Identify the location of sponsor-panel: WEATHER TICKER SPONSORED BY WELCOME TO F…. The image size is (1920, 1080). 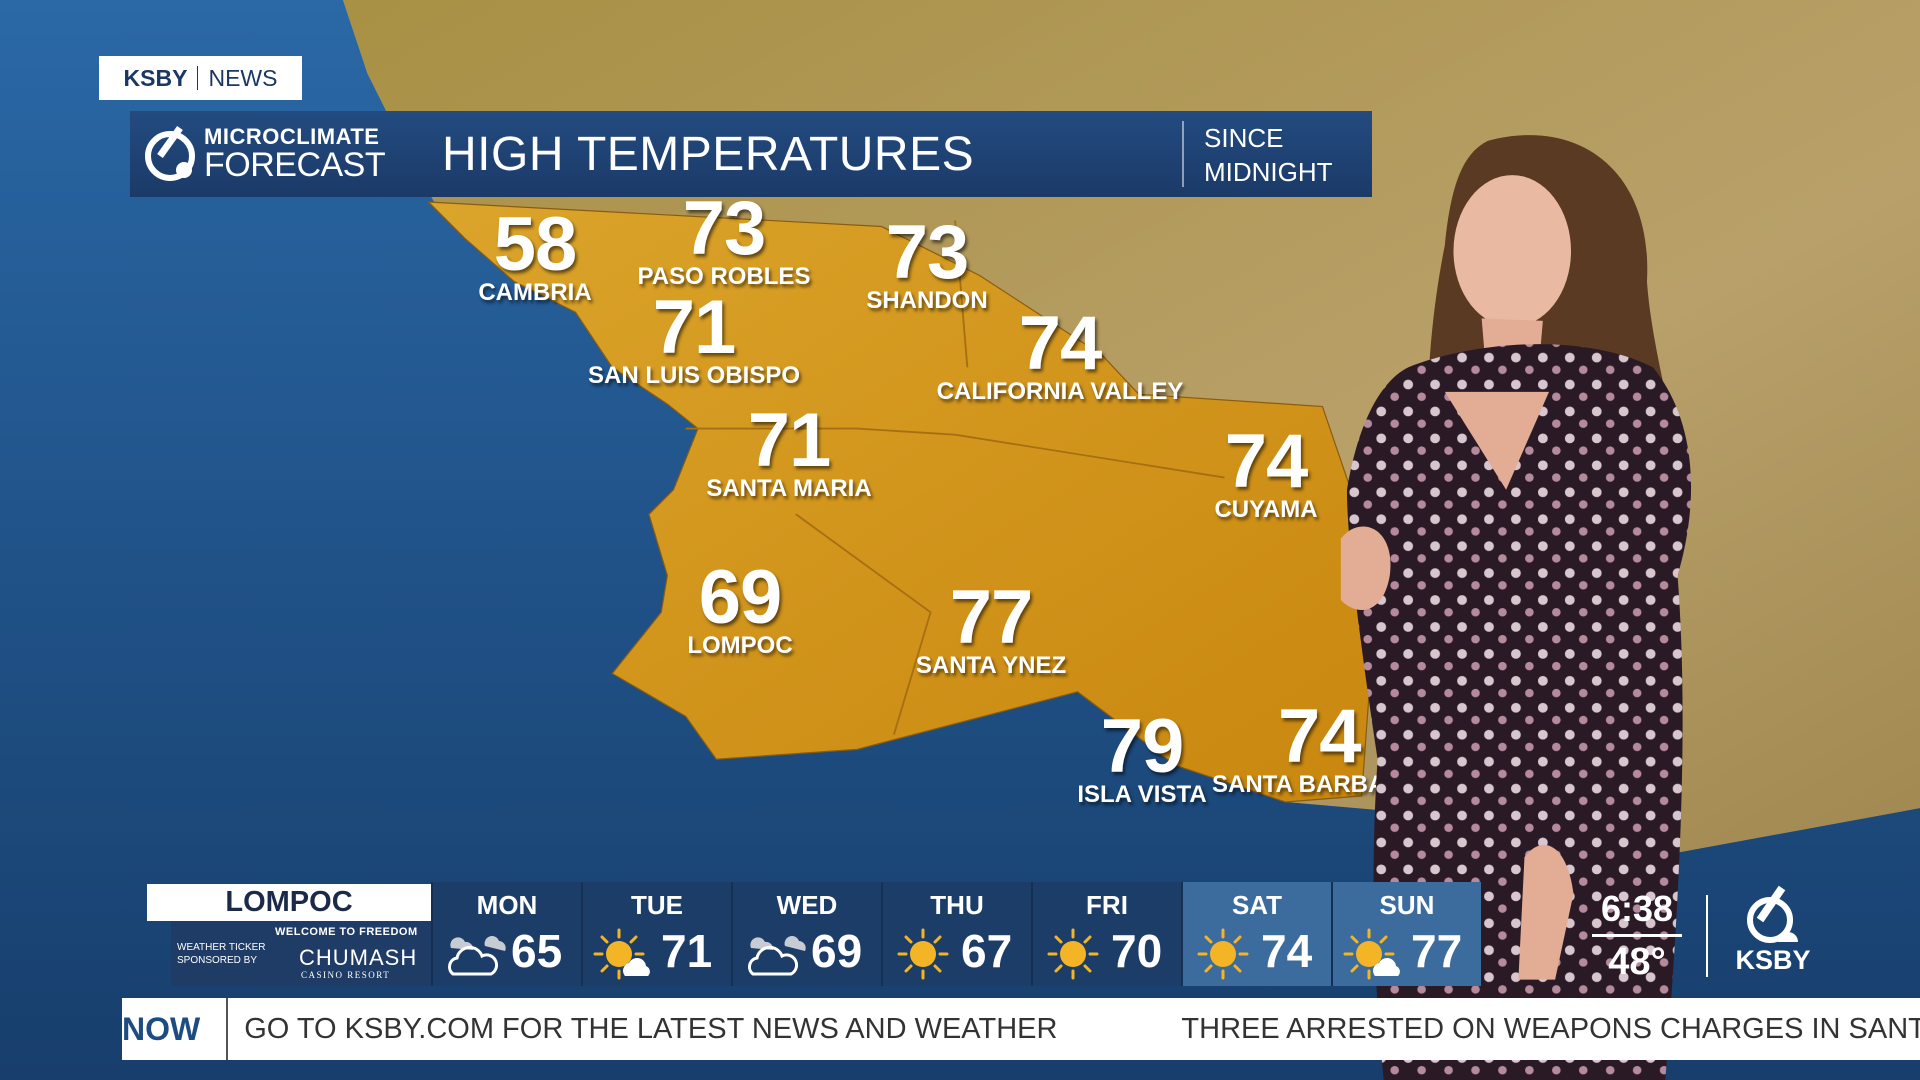
(301, 953).